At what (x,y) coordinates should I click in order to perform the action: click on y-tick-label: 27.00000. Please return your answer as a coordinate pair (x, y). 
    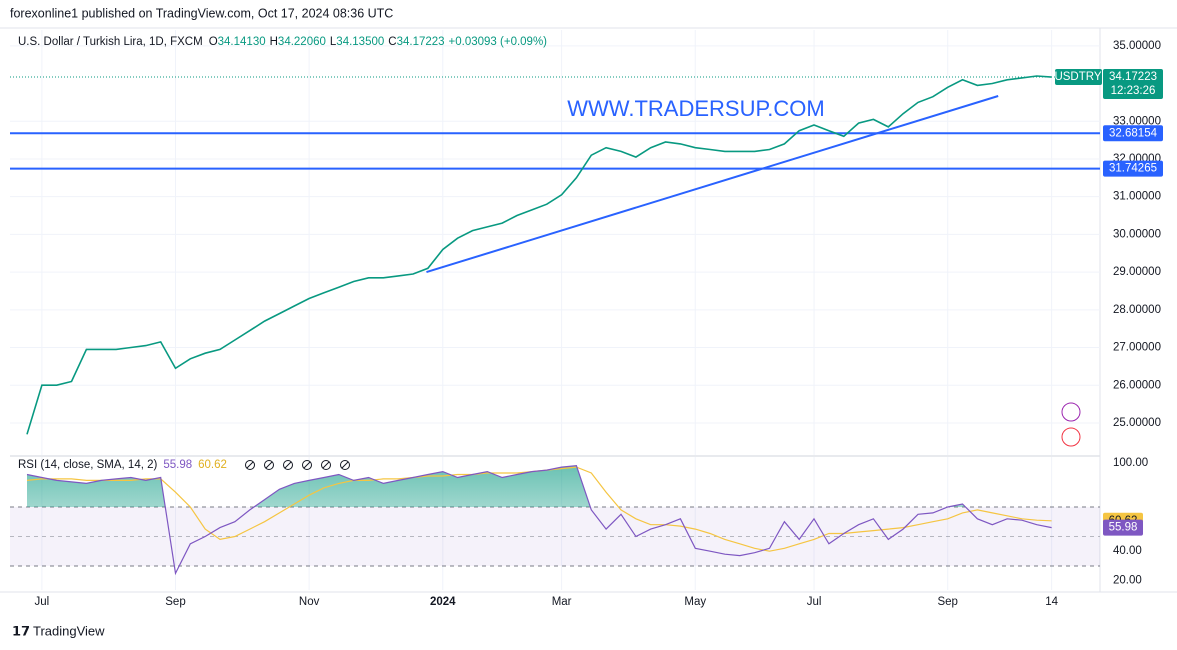
    Looking at the image, I should click on (1137, 348).